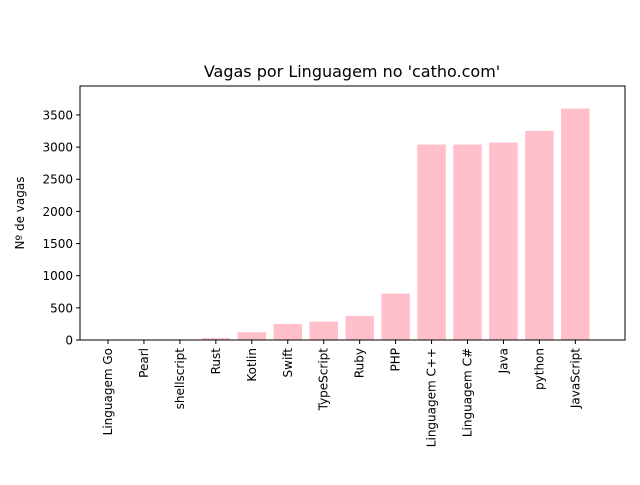 This screenshot has height=485, width=640. I want to click on x-tick-label-11: Java, so click(503, 361).